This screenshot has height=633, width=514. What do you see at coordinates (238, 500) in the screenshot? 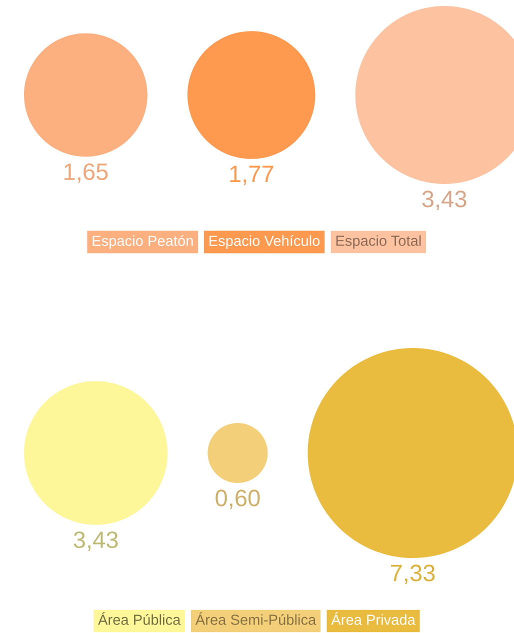
I see `data-label: 0,60` at bounding box center [238, 500].